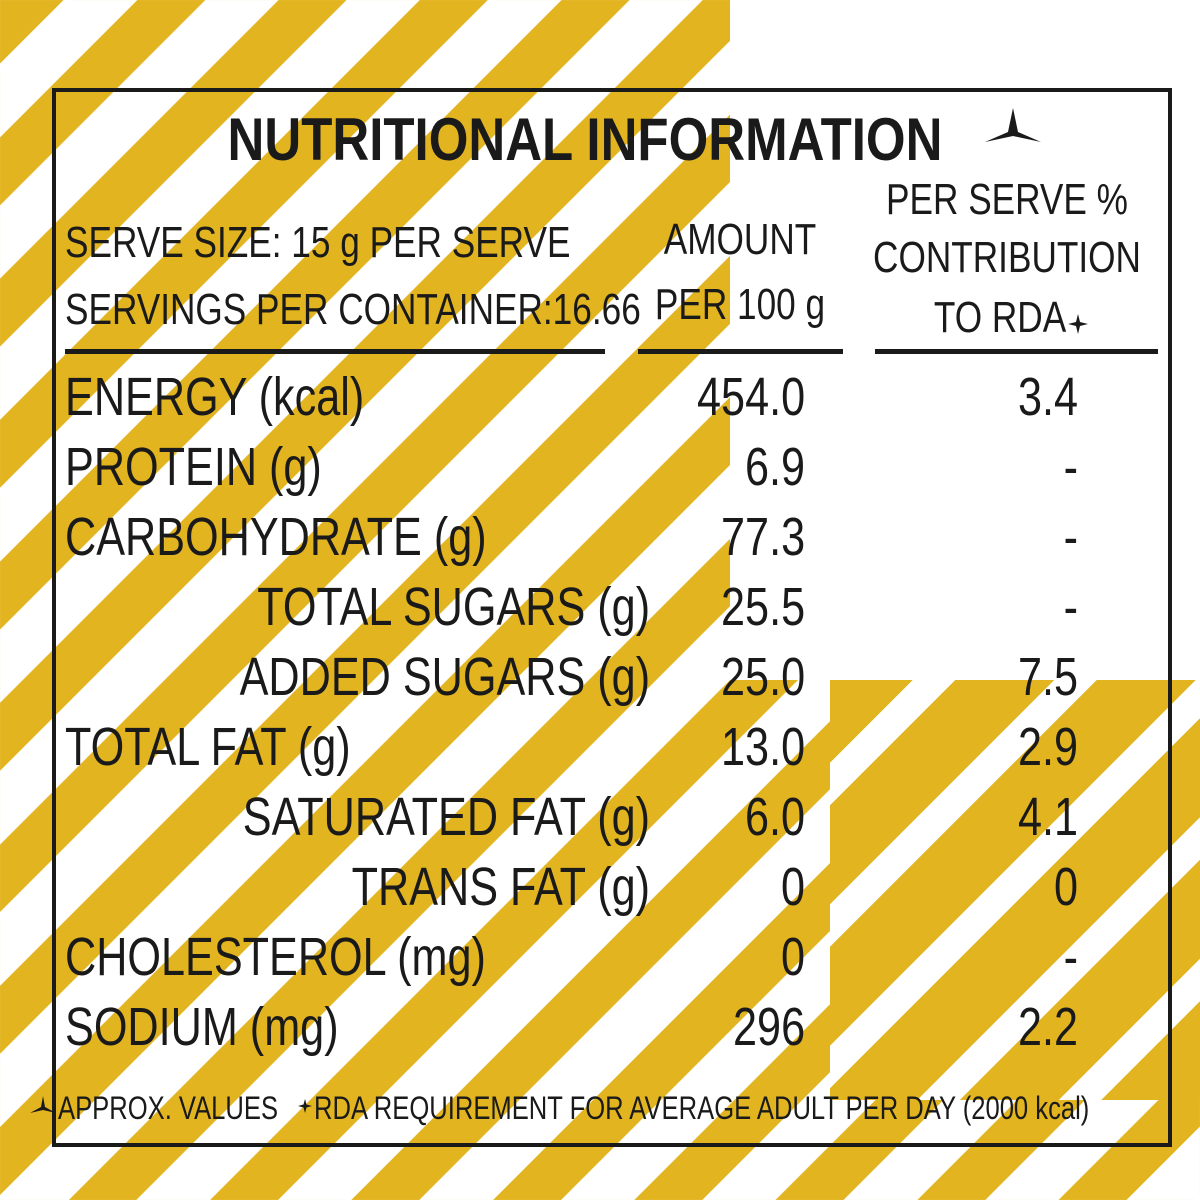 The width and height of the screenshot is (1200, 1200). Describe the element at coordinates (318, 242) in the screenshot. I see `text: SERVE SIZE: 15 g PER SERVE` at that location.